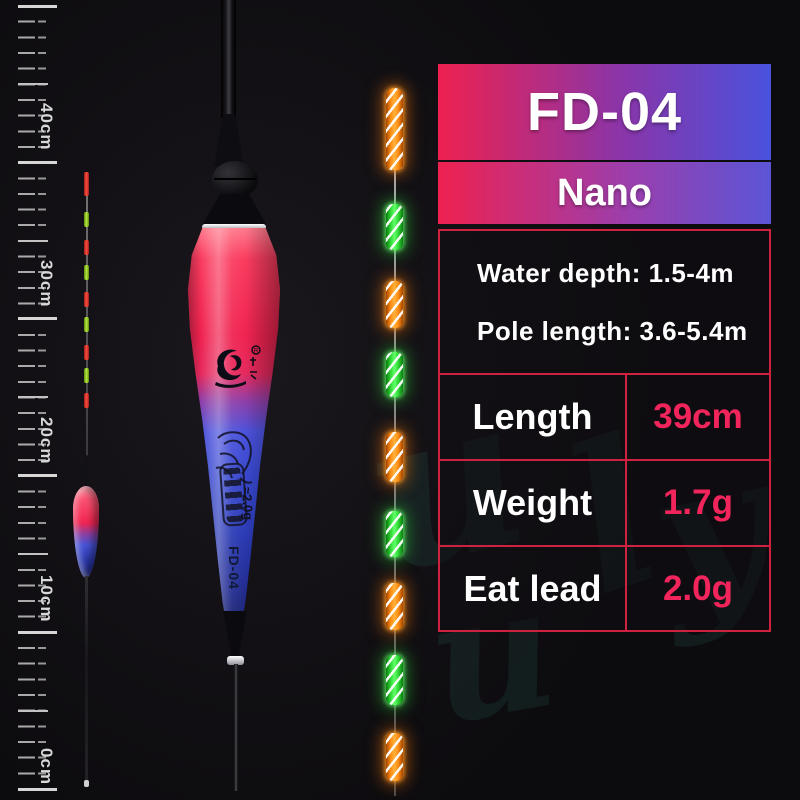 The height and width of the screenshot is (800, 800). What do you see at coordinates (604, 112) in the screenshot?
I see `model-title: FD-04` at bounding box center [604, 112].